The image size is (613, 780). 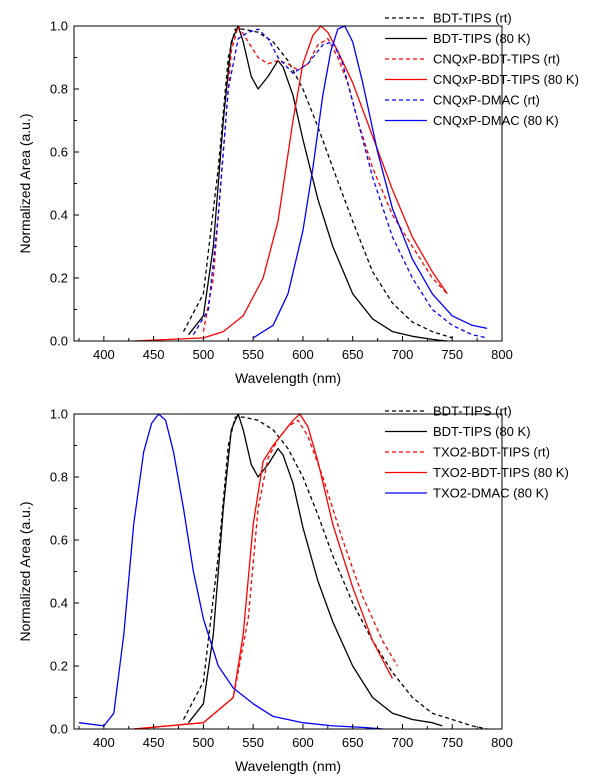 I want to click on legend-label: CNQxP-BDT-TIPS (rt), so click(x=496, y=59).